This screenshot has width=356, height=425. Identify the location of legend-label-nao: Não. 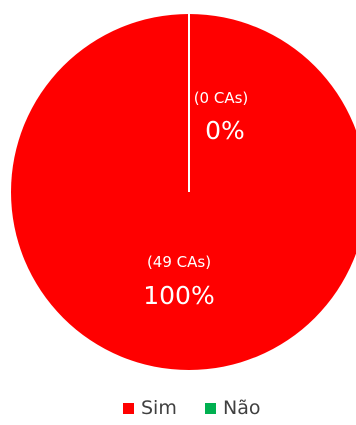
(241, 408).